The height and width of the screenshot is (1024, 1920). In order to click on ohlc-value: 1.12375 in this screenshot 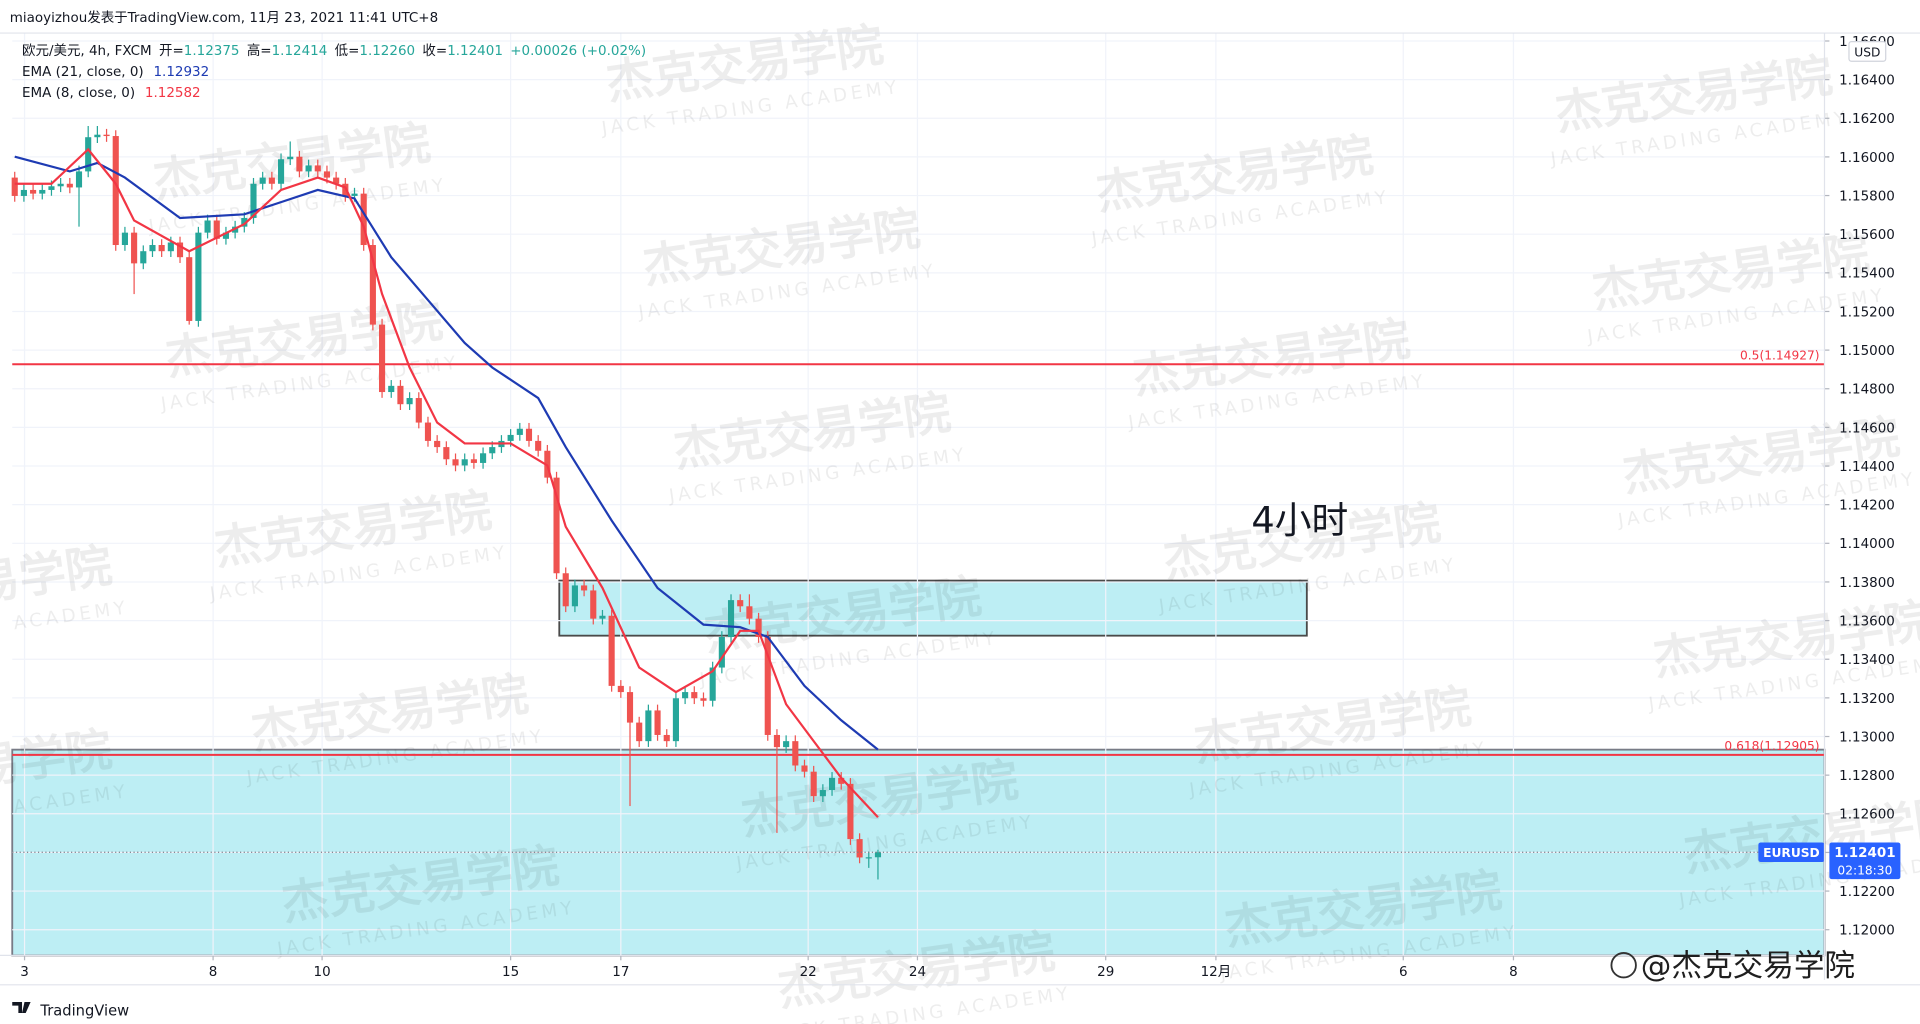, I will do `click(212, 51)`.